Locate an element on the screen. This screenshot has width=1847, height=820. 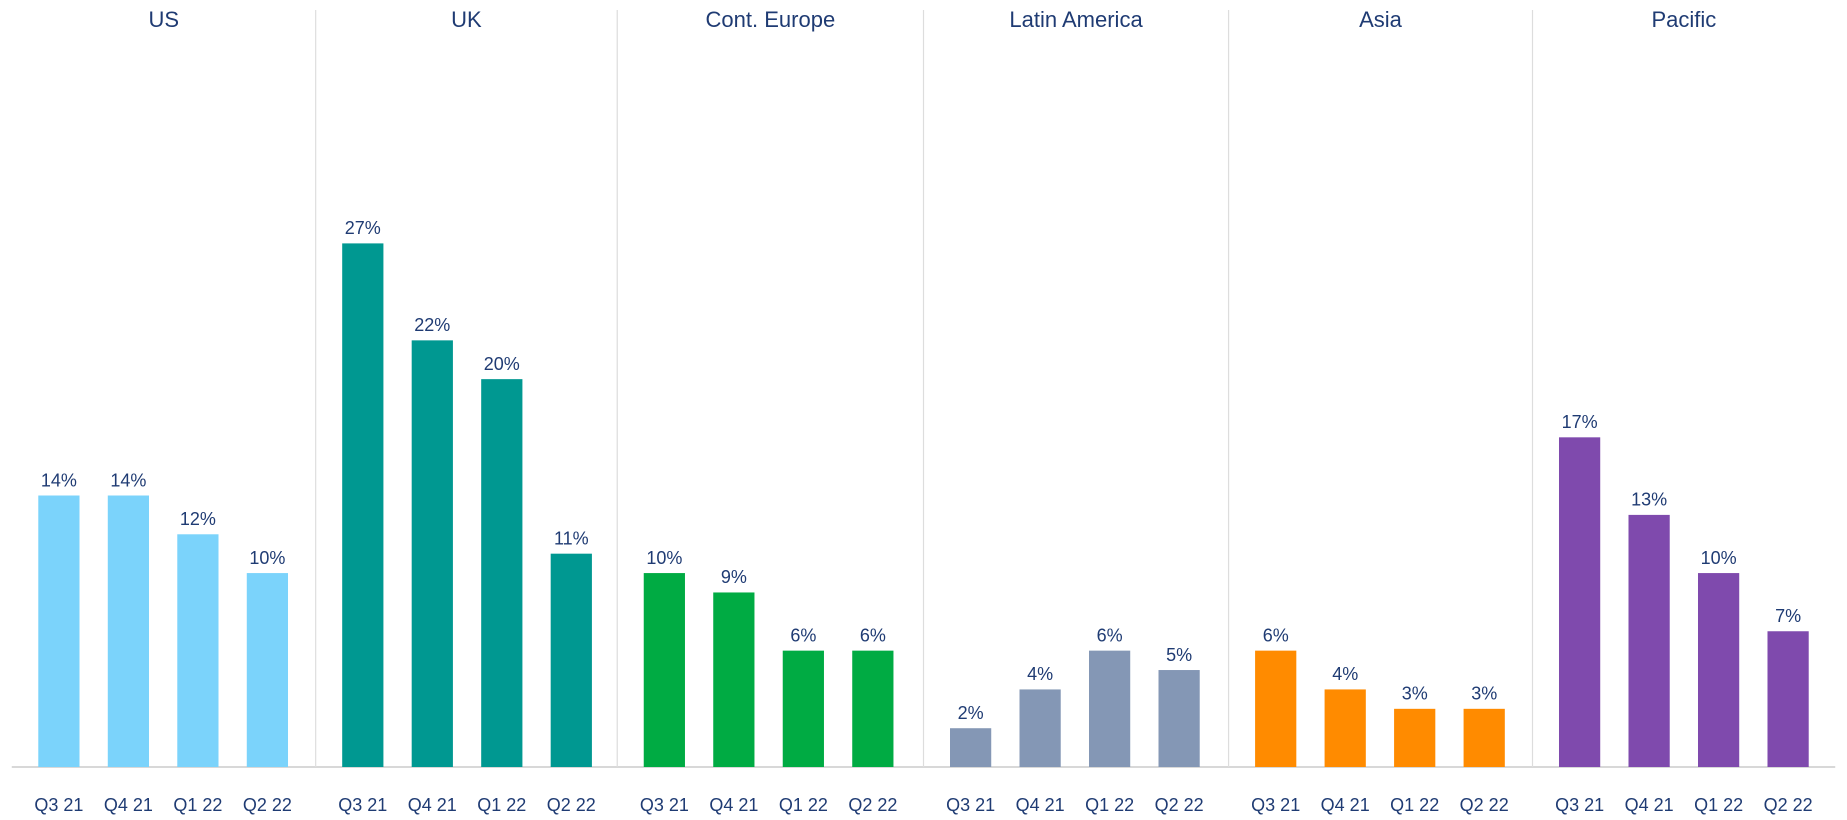
value-label: 12% is located at coordinates (198, 519).